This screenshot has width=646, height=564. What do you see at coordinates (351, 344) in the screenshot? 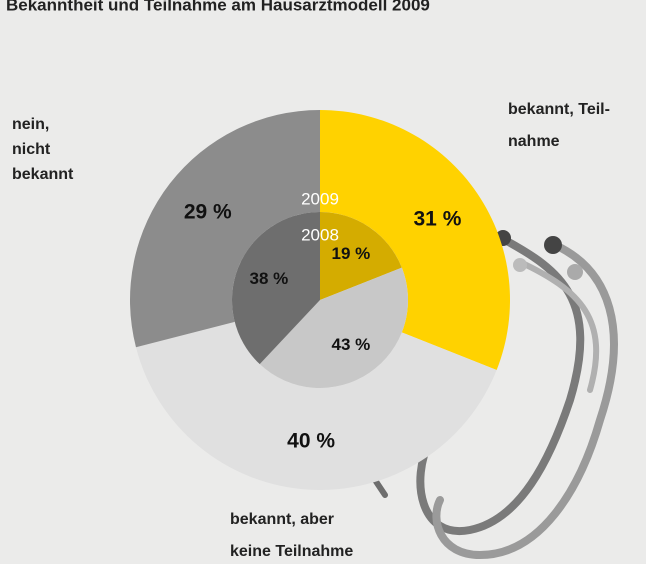
I see `value-label: 43 %` at bounding box center [351, 344].